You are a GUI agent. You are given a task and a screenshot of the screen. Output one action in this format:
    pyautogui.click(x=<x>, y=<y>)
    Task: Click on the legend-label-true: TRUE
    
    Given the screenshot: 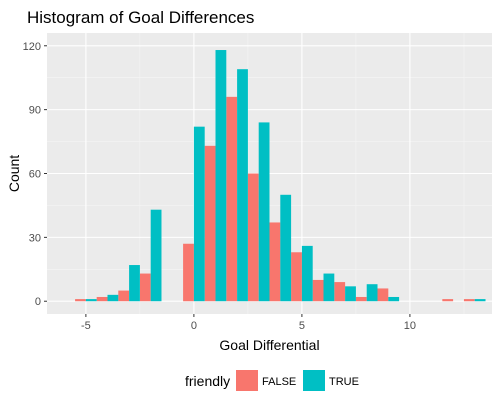 What is the action you would take?
    pyautogui.click(x=344, y=382)
    